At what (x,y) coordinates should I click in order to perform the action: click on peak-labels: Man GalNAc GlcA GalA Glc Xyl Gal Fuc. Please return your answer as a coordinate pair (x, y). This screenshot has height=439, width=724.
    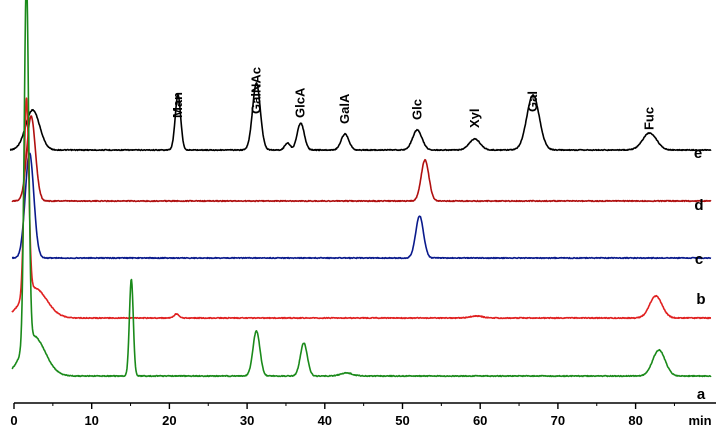
    Looking at the image, I should click on (413, 98).